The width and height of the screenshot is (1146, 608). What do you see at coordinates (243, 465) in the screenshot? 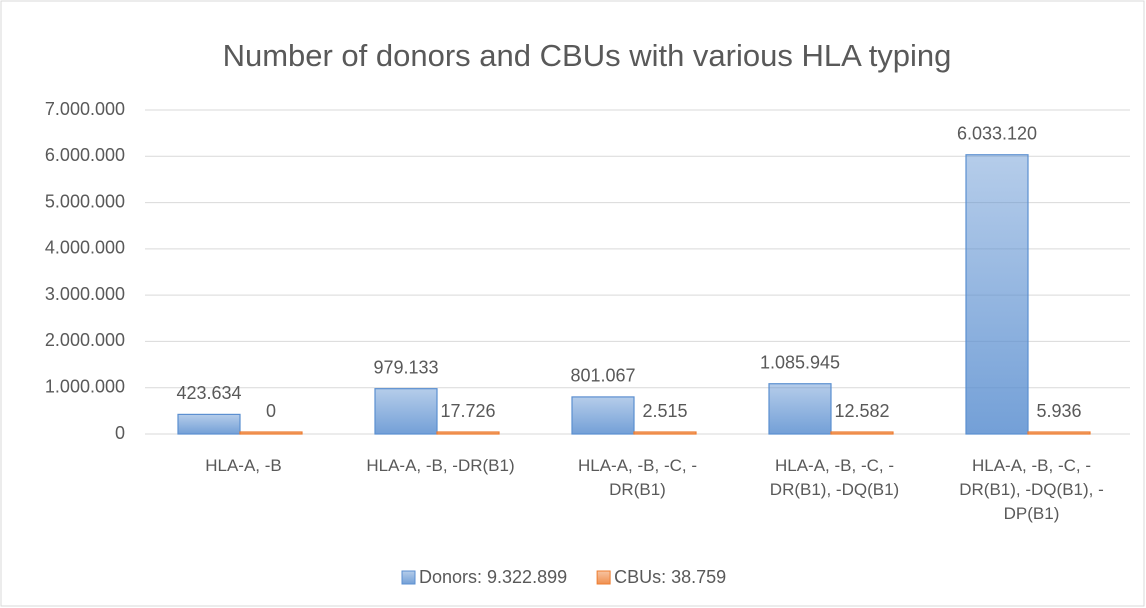
I see `x-tick-label: HLA-A, -B` at bounding box center [243, 465].